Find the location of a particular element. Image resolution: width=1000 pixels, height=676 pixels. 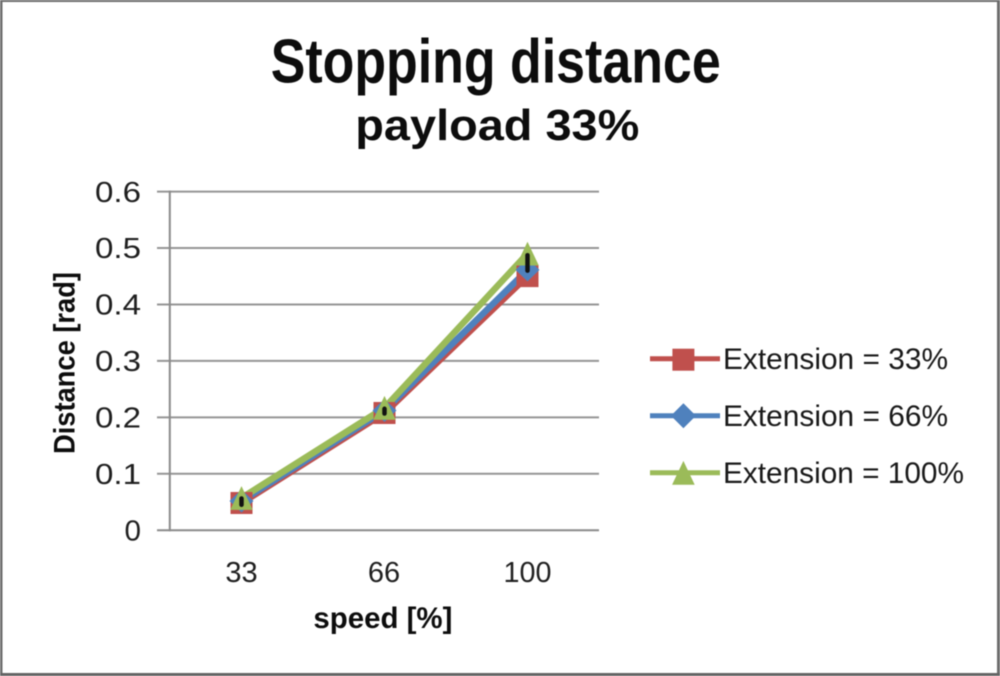

svg-text: Extension = 100% is located at coordinates (843, 473).